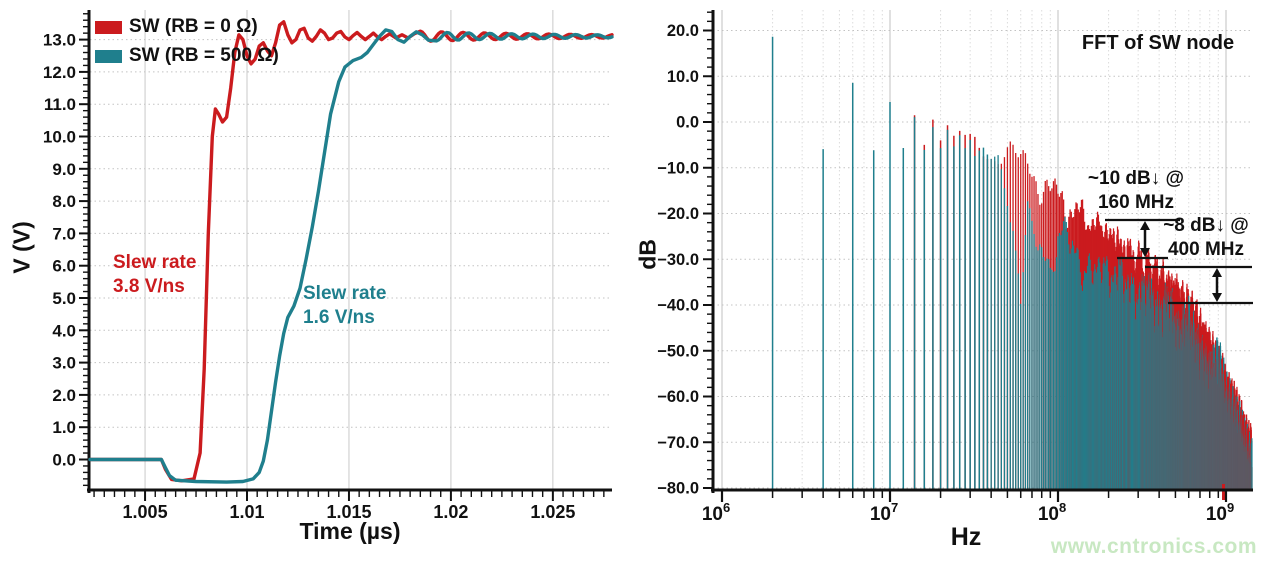 The width and height of the screenshot is (1267, 561). Describe the element at coordinates (64, 298) in the screenshot. I see `y-tick-label: 5.0` at that location.